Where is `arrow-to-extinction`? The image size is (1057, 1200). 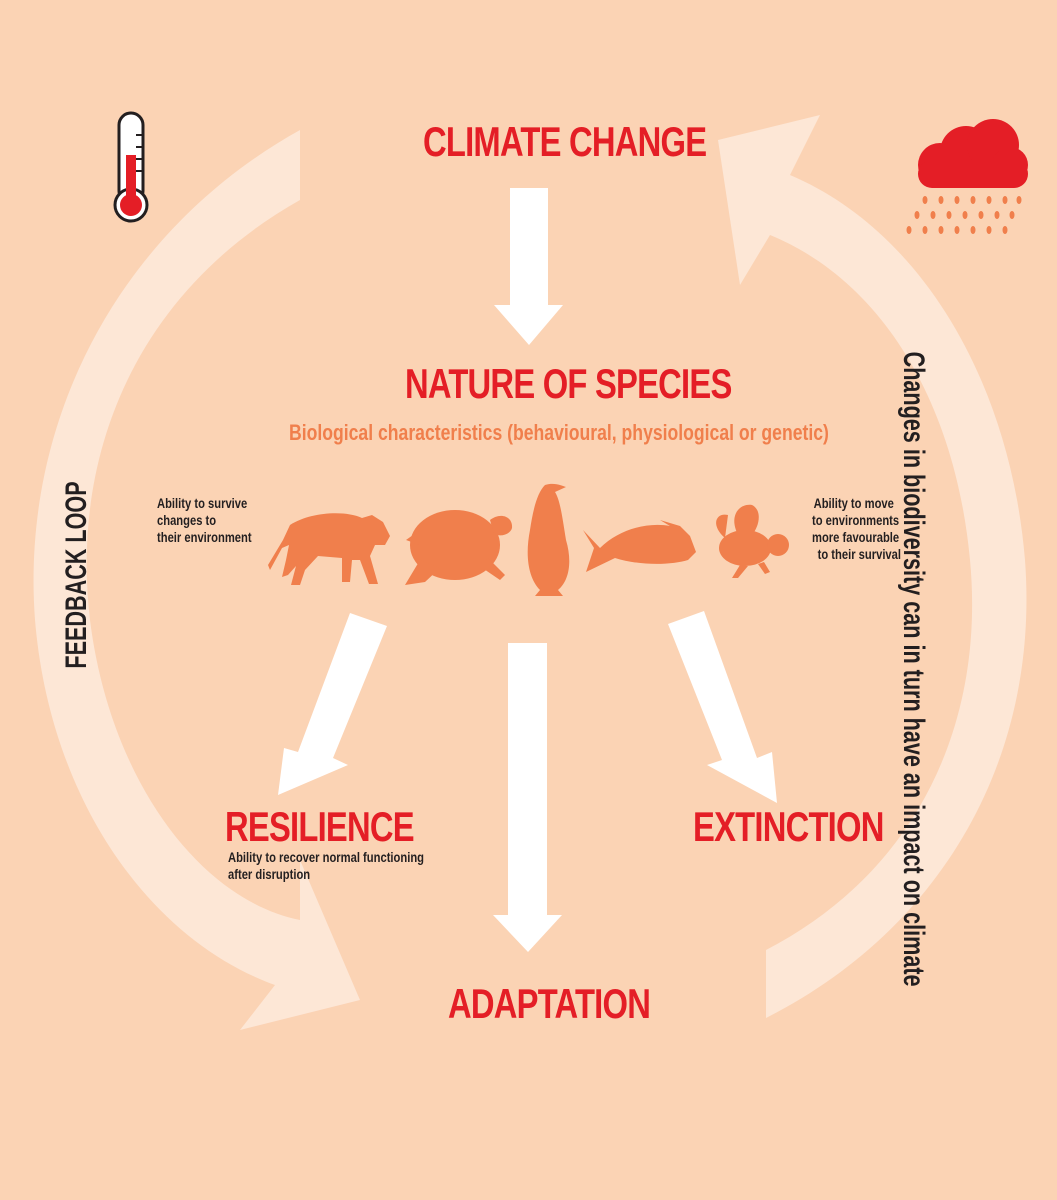 arrow-to-extinction is located at coordinates (722, 707).